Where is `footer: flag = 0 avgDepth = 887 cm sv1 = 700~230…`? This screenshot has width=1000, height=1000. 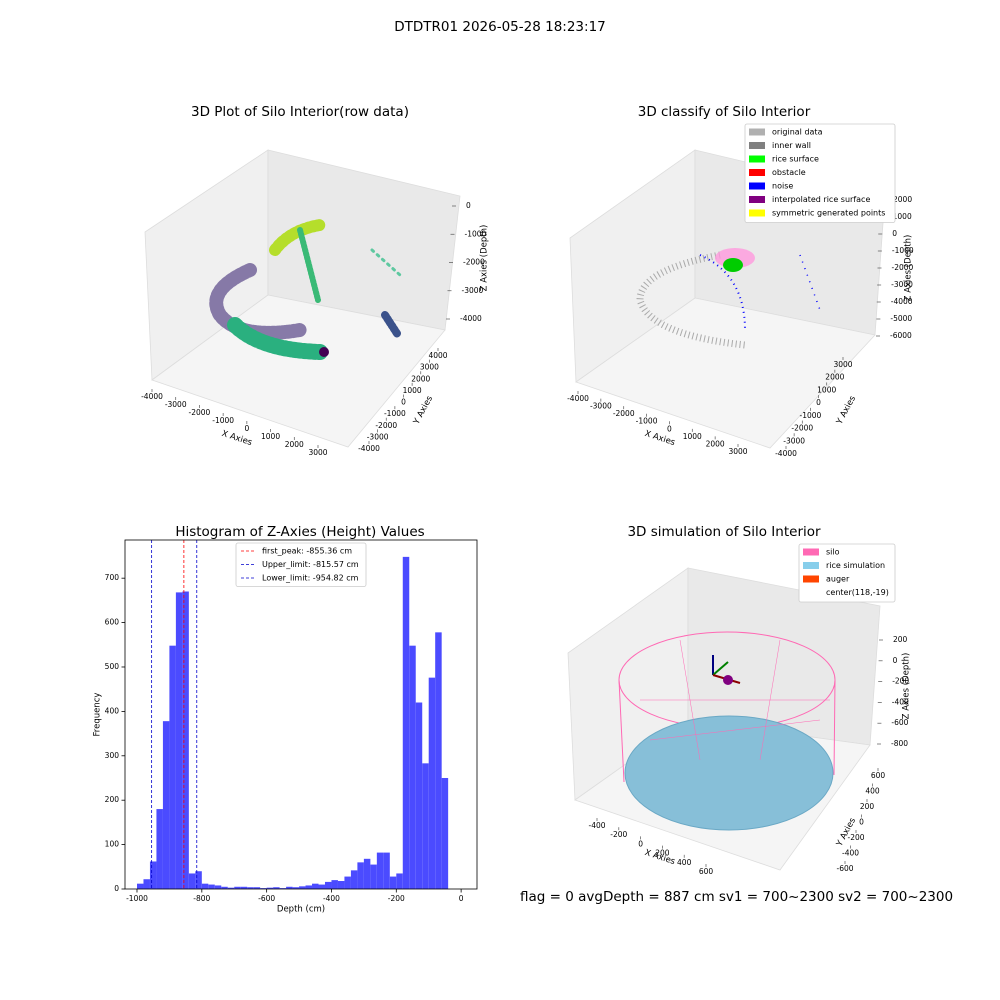
footer: flag = 0 avgDepth = 887 cm sv1 = 700~230… is located at coordinates (736, 897).